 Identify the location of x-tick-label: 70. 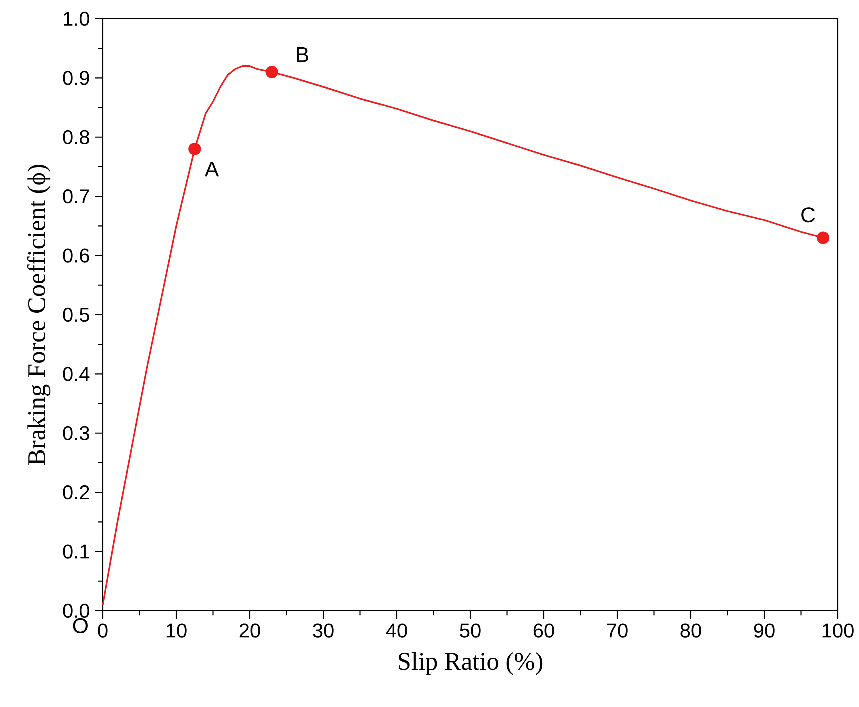
(617, 631).